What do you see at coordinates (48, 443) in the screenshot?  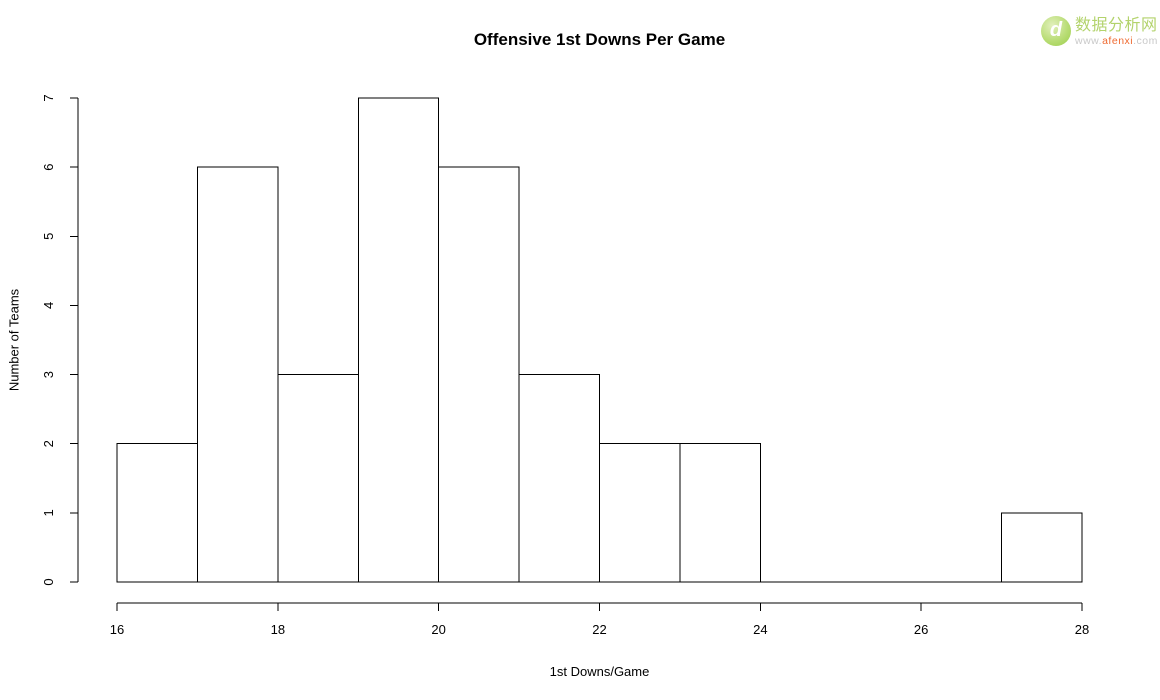 I see `y-tick-label: 2` at bounding box center [48, 443].